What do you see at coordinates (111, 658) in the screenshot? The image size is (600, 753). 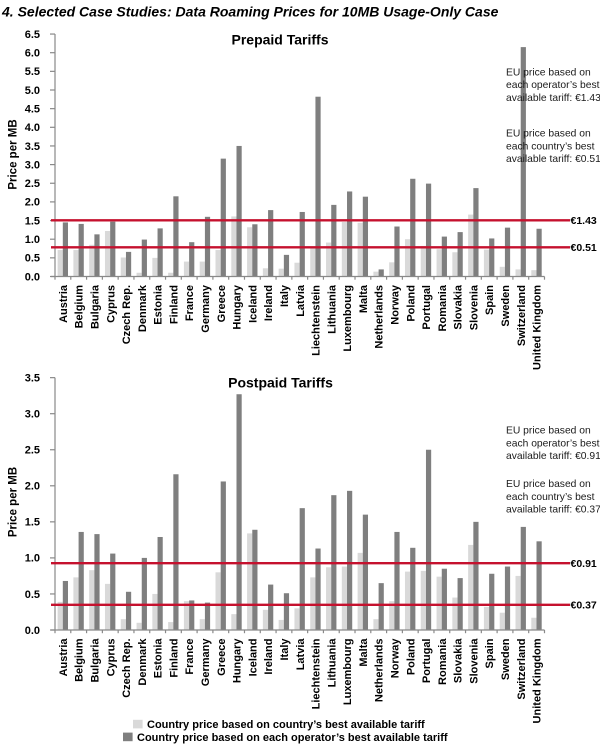 I see `svg-text: Cyprus` at bounding box center [111, 658].